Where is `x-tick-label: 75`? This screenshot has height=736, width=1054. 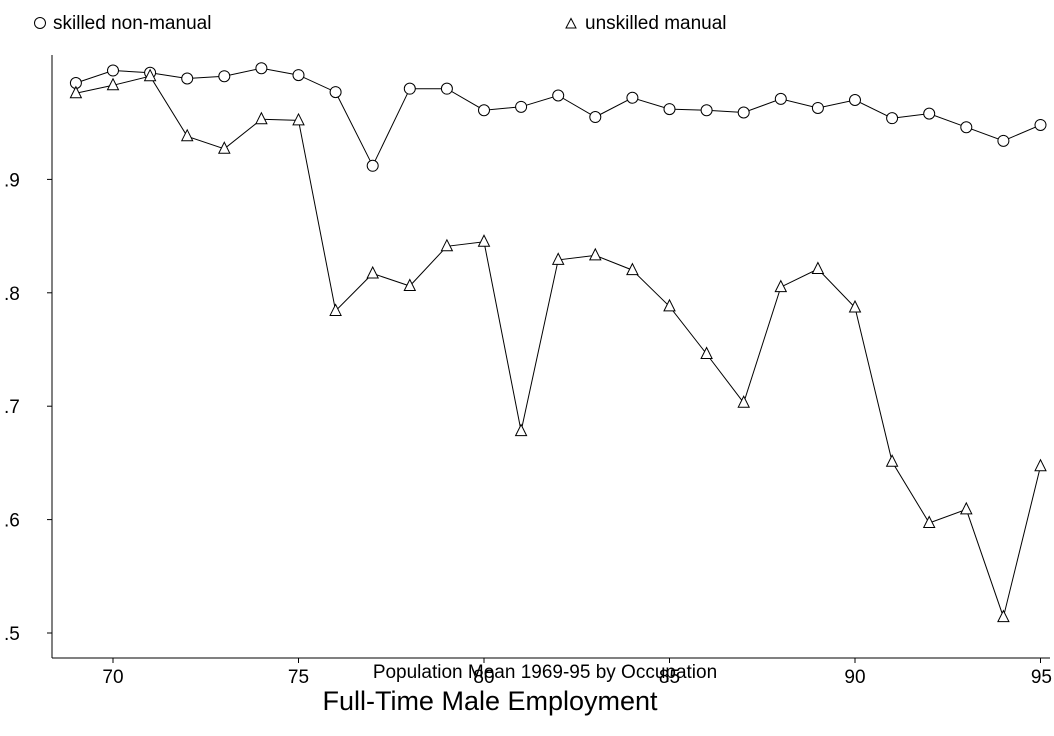
x-tick-label: 75 is located at coordinates (298, 677).